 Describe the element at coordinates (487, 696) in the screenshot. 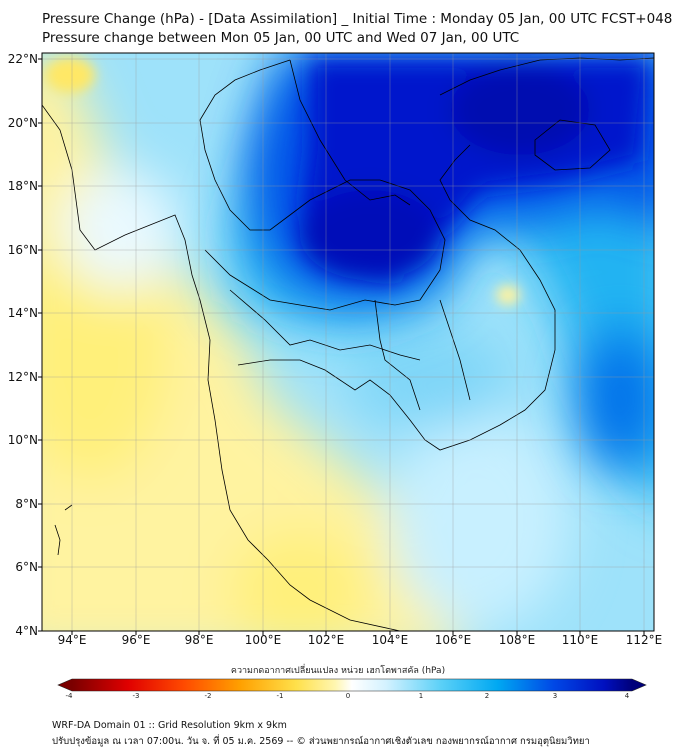

I see `colorbar-tick-label: 2` at that location.